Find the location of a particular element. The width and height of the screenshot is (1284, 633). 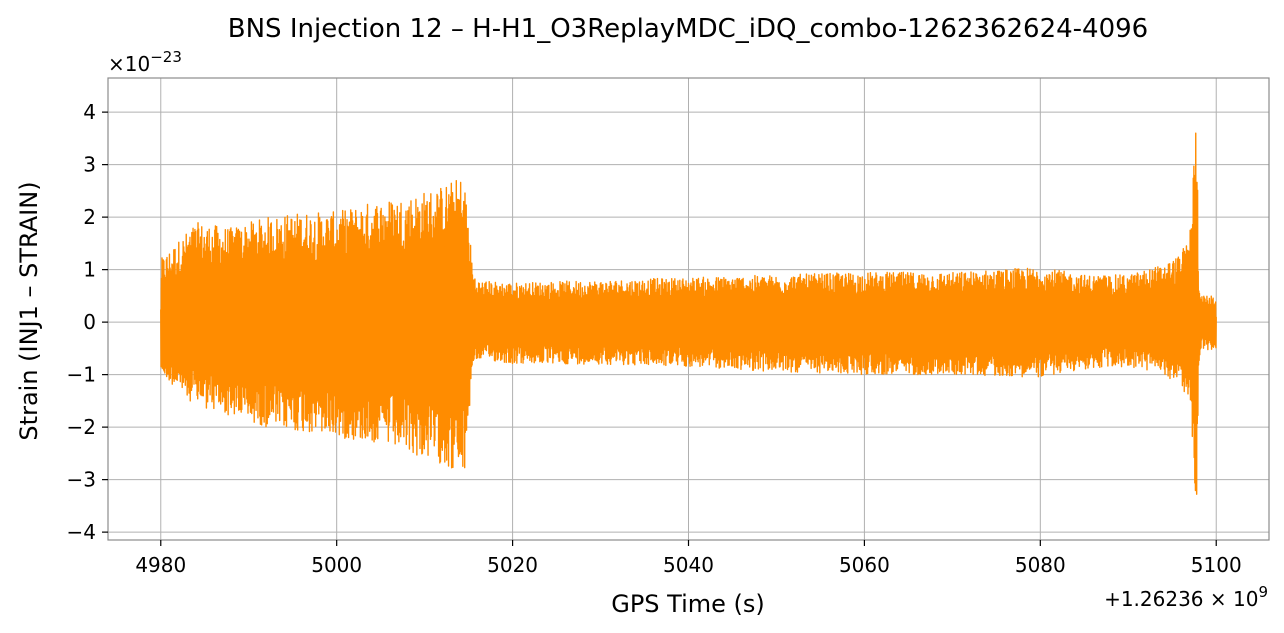

y-tick-label: −1 is located at coordinates (81, 375).